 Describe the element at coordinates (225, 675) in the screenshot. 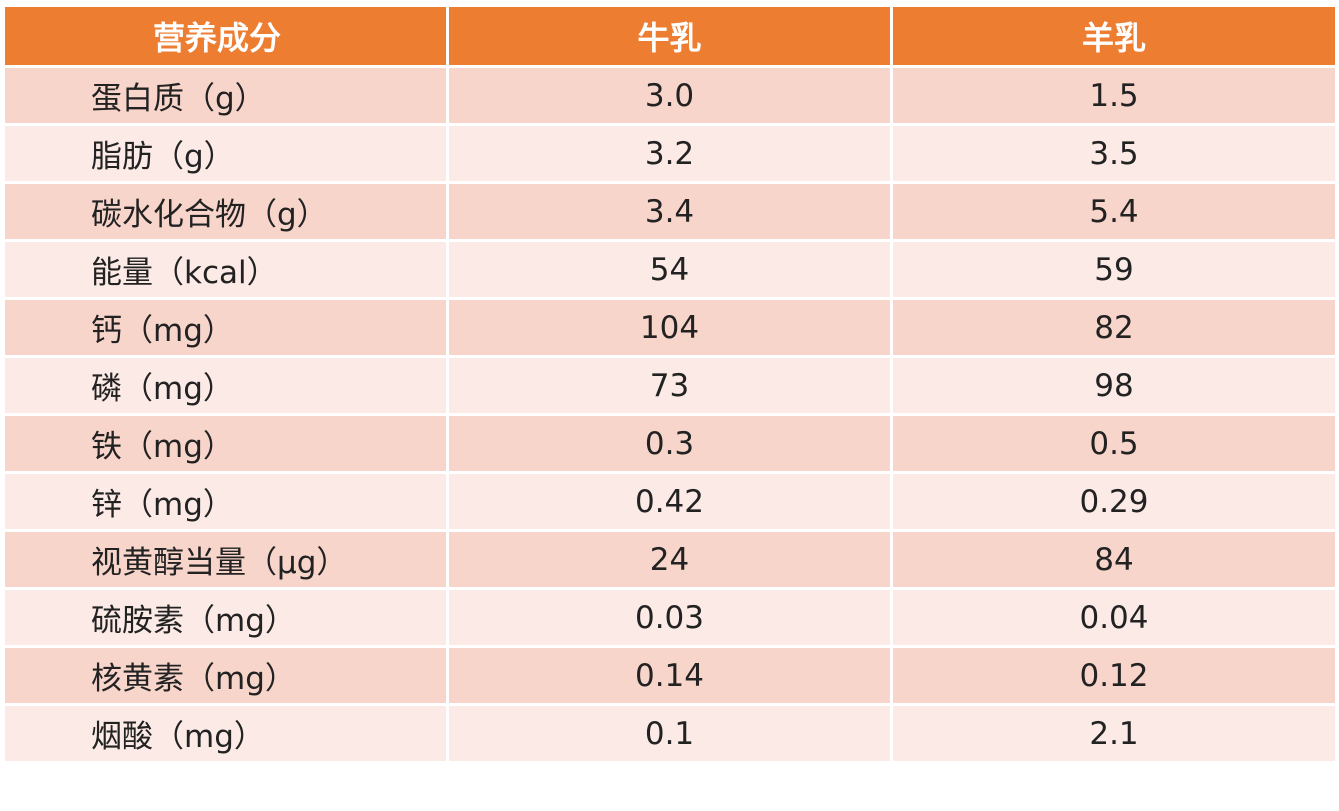

I see `nutrient-name: 核黄素（mg）` at that location.